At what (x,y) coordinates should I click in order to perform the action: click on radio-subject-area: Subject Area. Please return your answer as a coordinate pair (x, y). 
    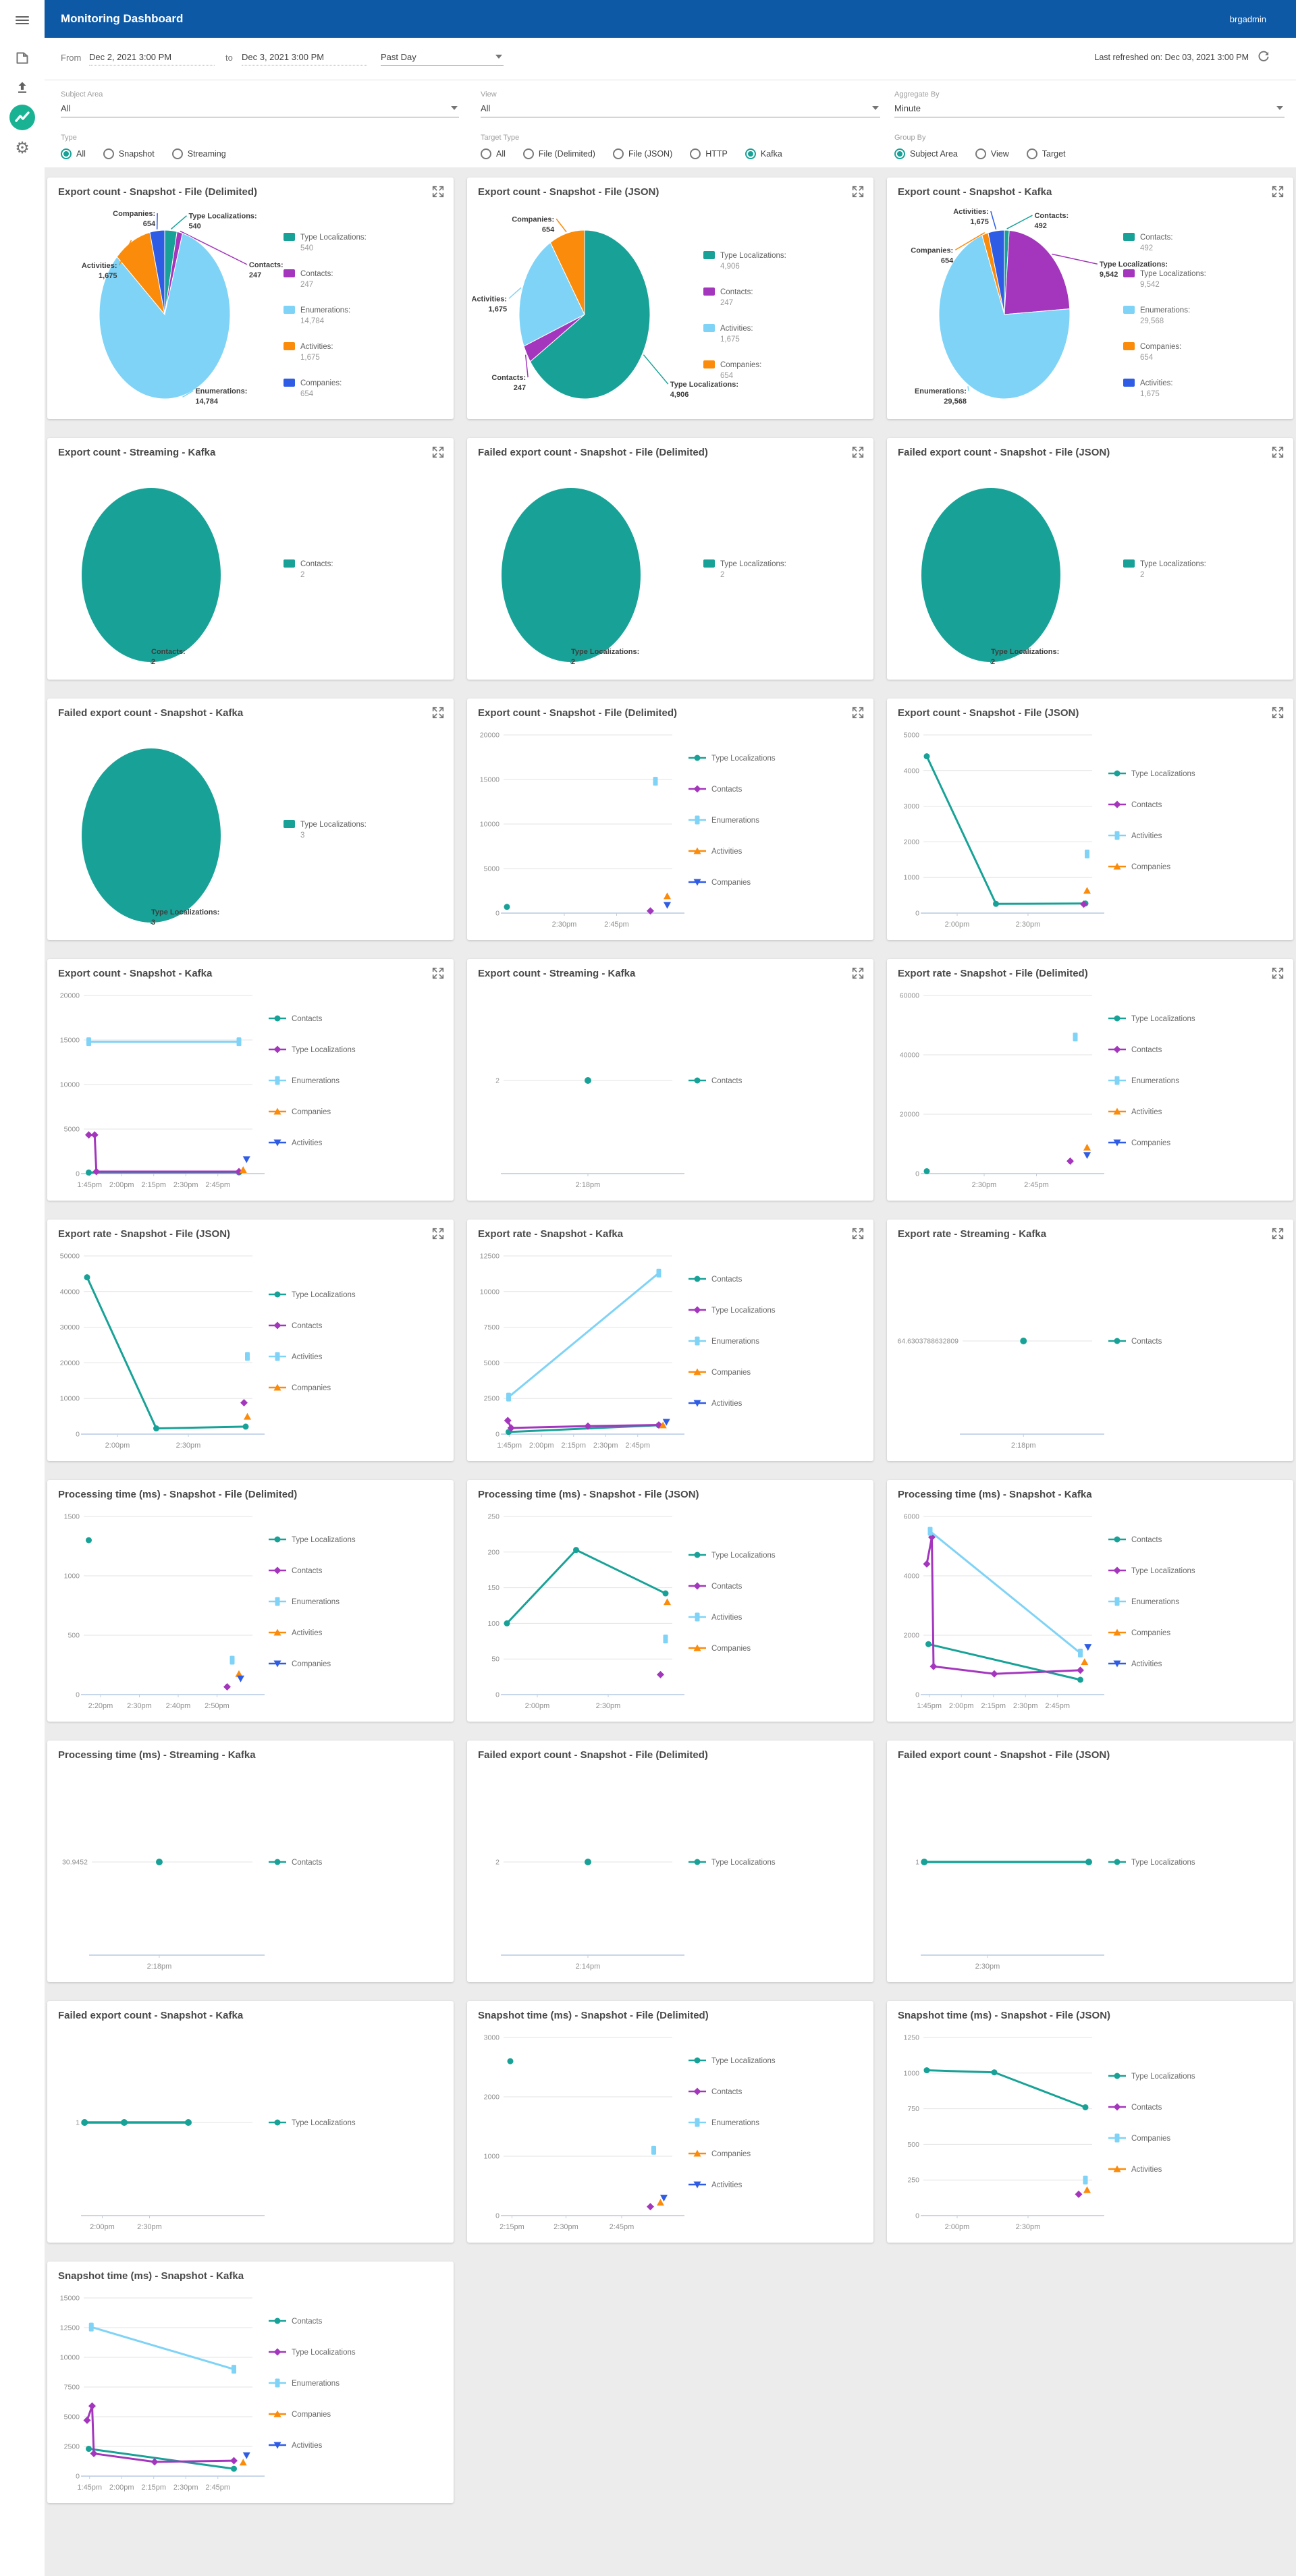
    Looking at the image, I should click on (926, 153).